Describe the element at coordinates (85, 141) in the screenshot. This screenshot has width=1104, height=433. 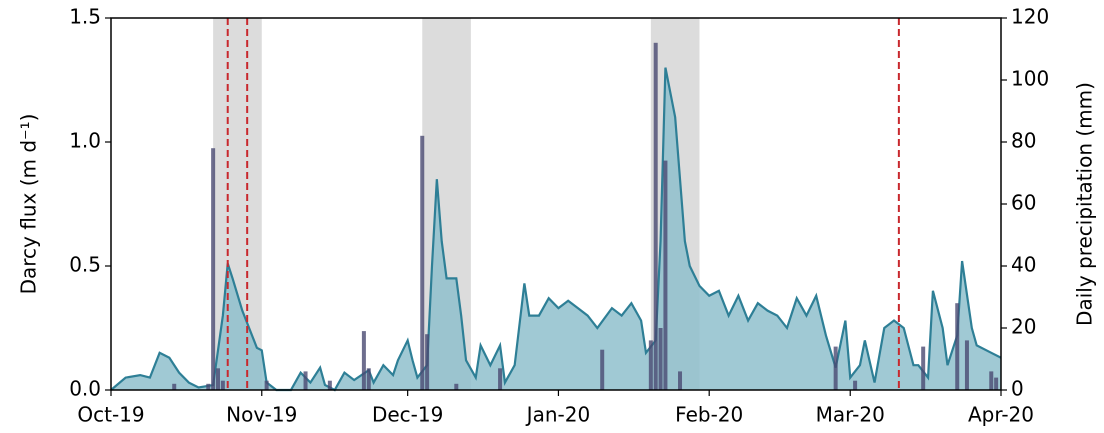
I see `y-tick-label: 1.0` at that location.